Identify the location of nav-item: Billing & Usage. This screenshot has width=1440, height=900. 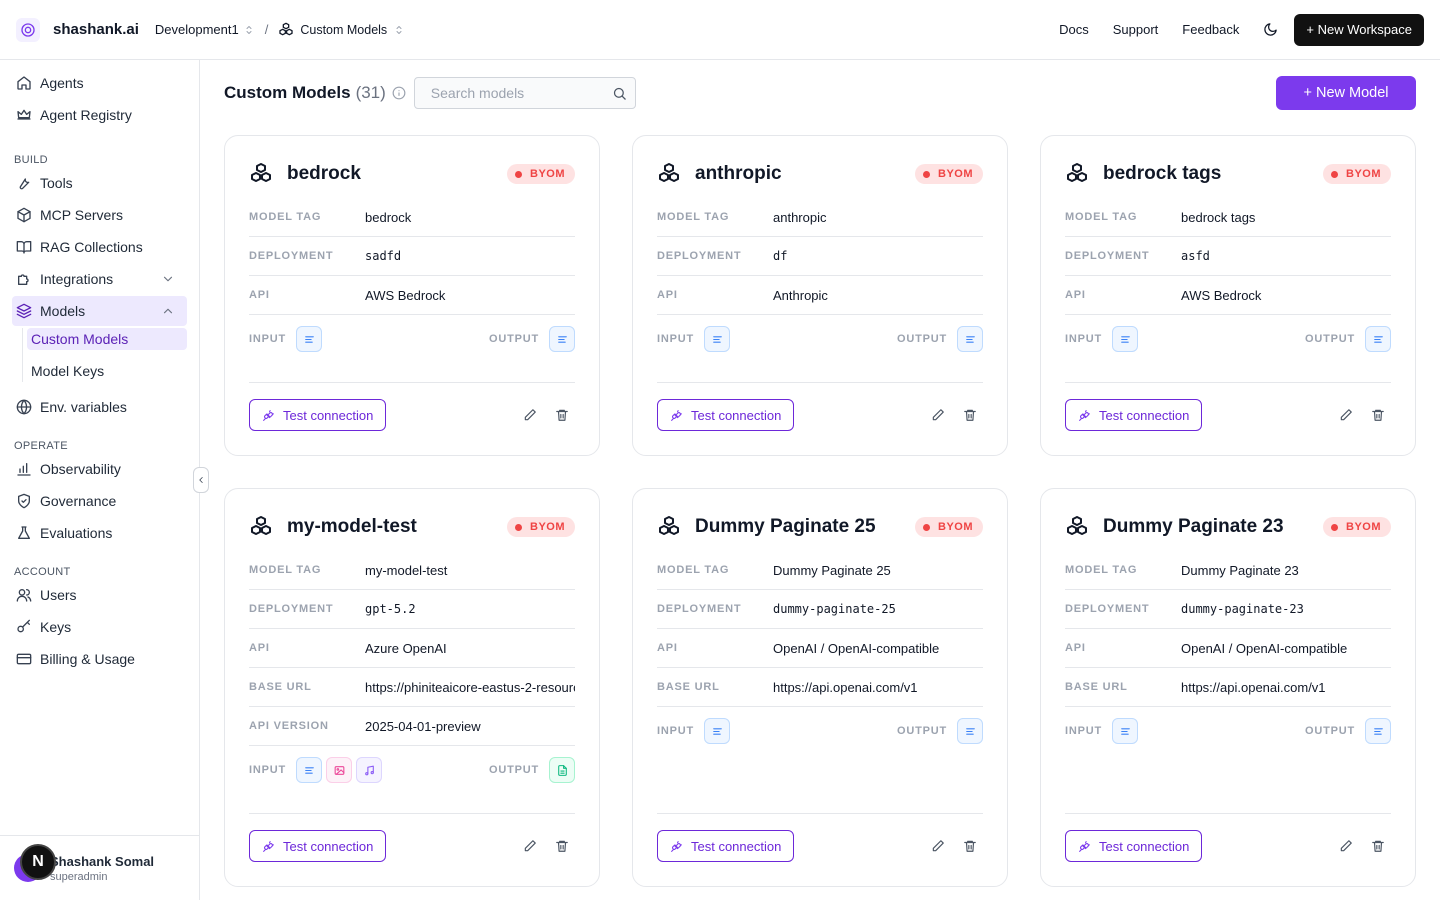
(99, 659).